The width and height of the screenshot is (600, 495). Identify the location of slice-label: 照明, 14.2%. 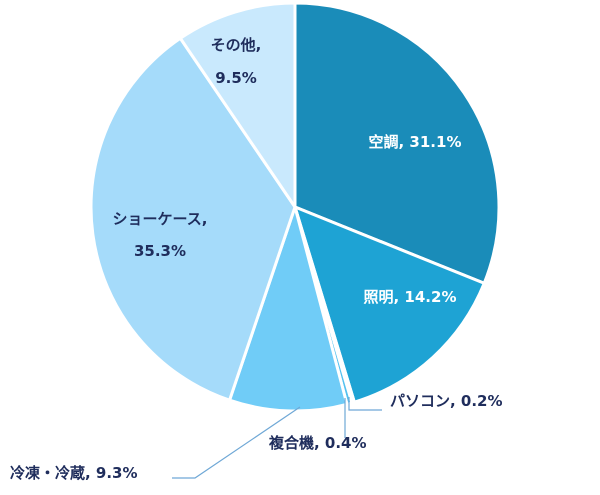
(410, 297).